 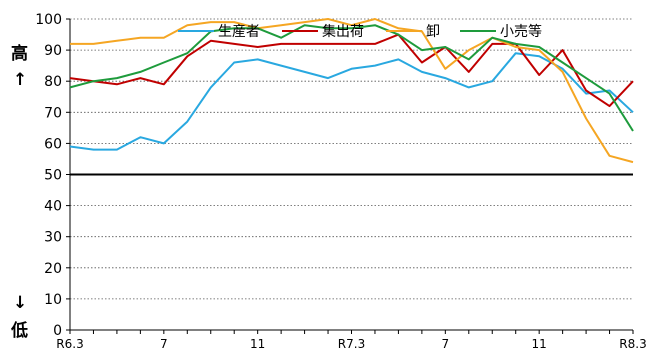 What do you see at coordinates (20, 303) in the screenshot?
I see `side-label-bottom-arrow: ↓` at bounding box center [20, 303].